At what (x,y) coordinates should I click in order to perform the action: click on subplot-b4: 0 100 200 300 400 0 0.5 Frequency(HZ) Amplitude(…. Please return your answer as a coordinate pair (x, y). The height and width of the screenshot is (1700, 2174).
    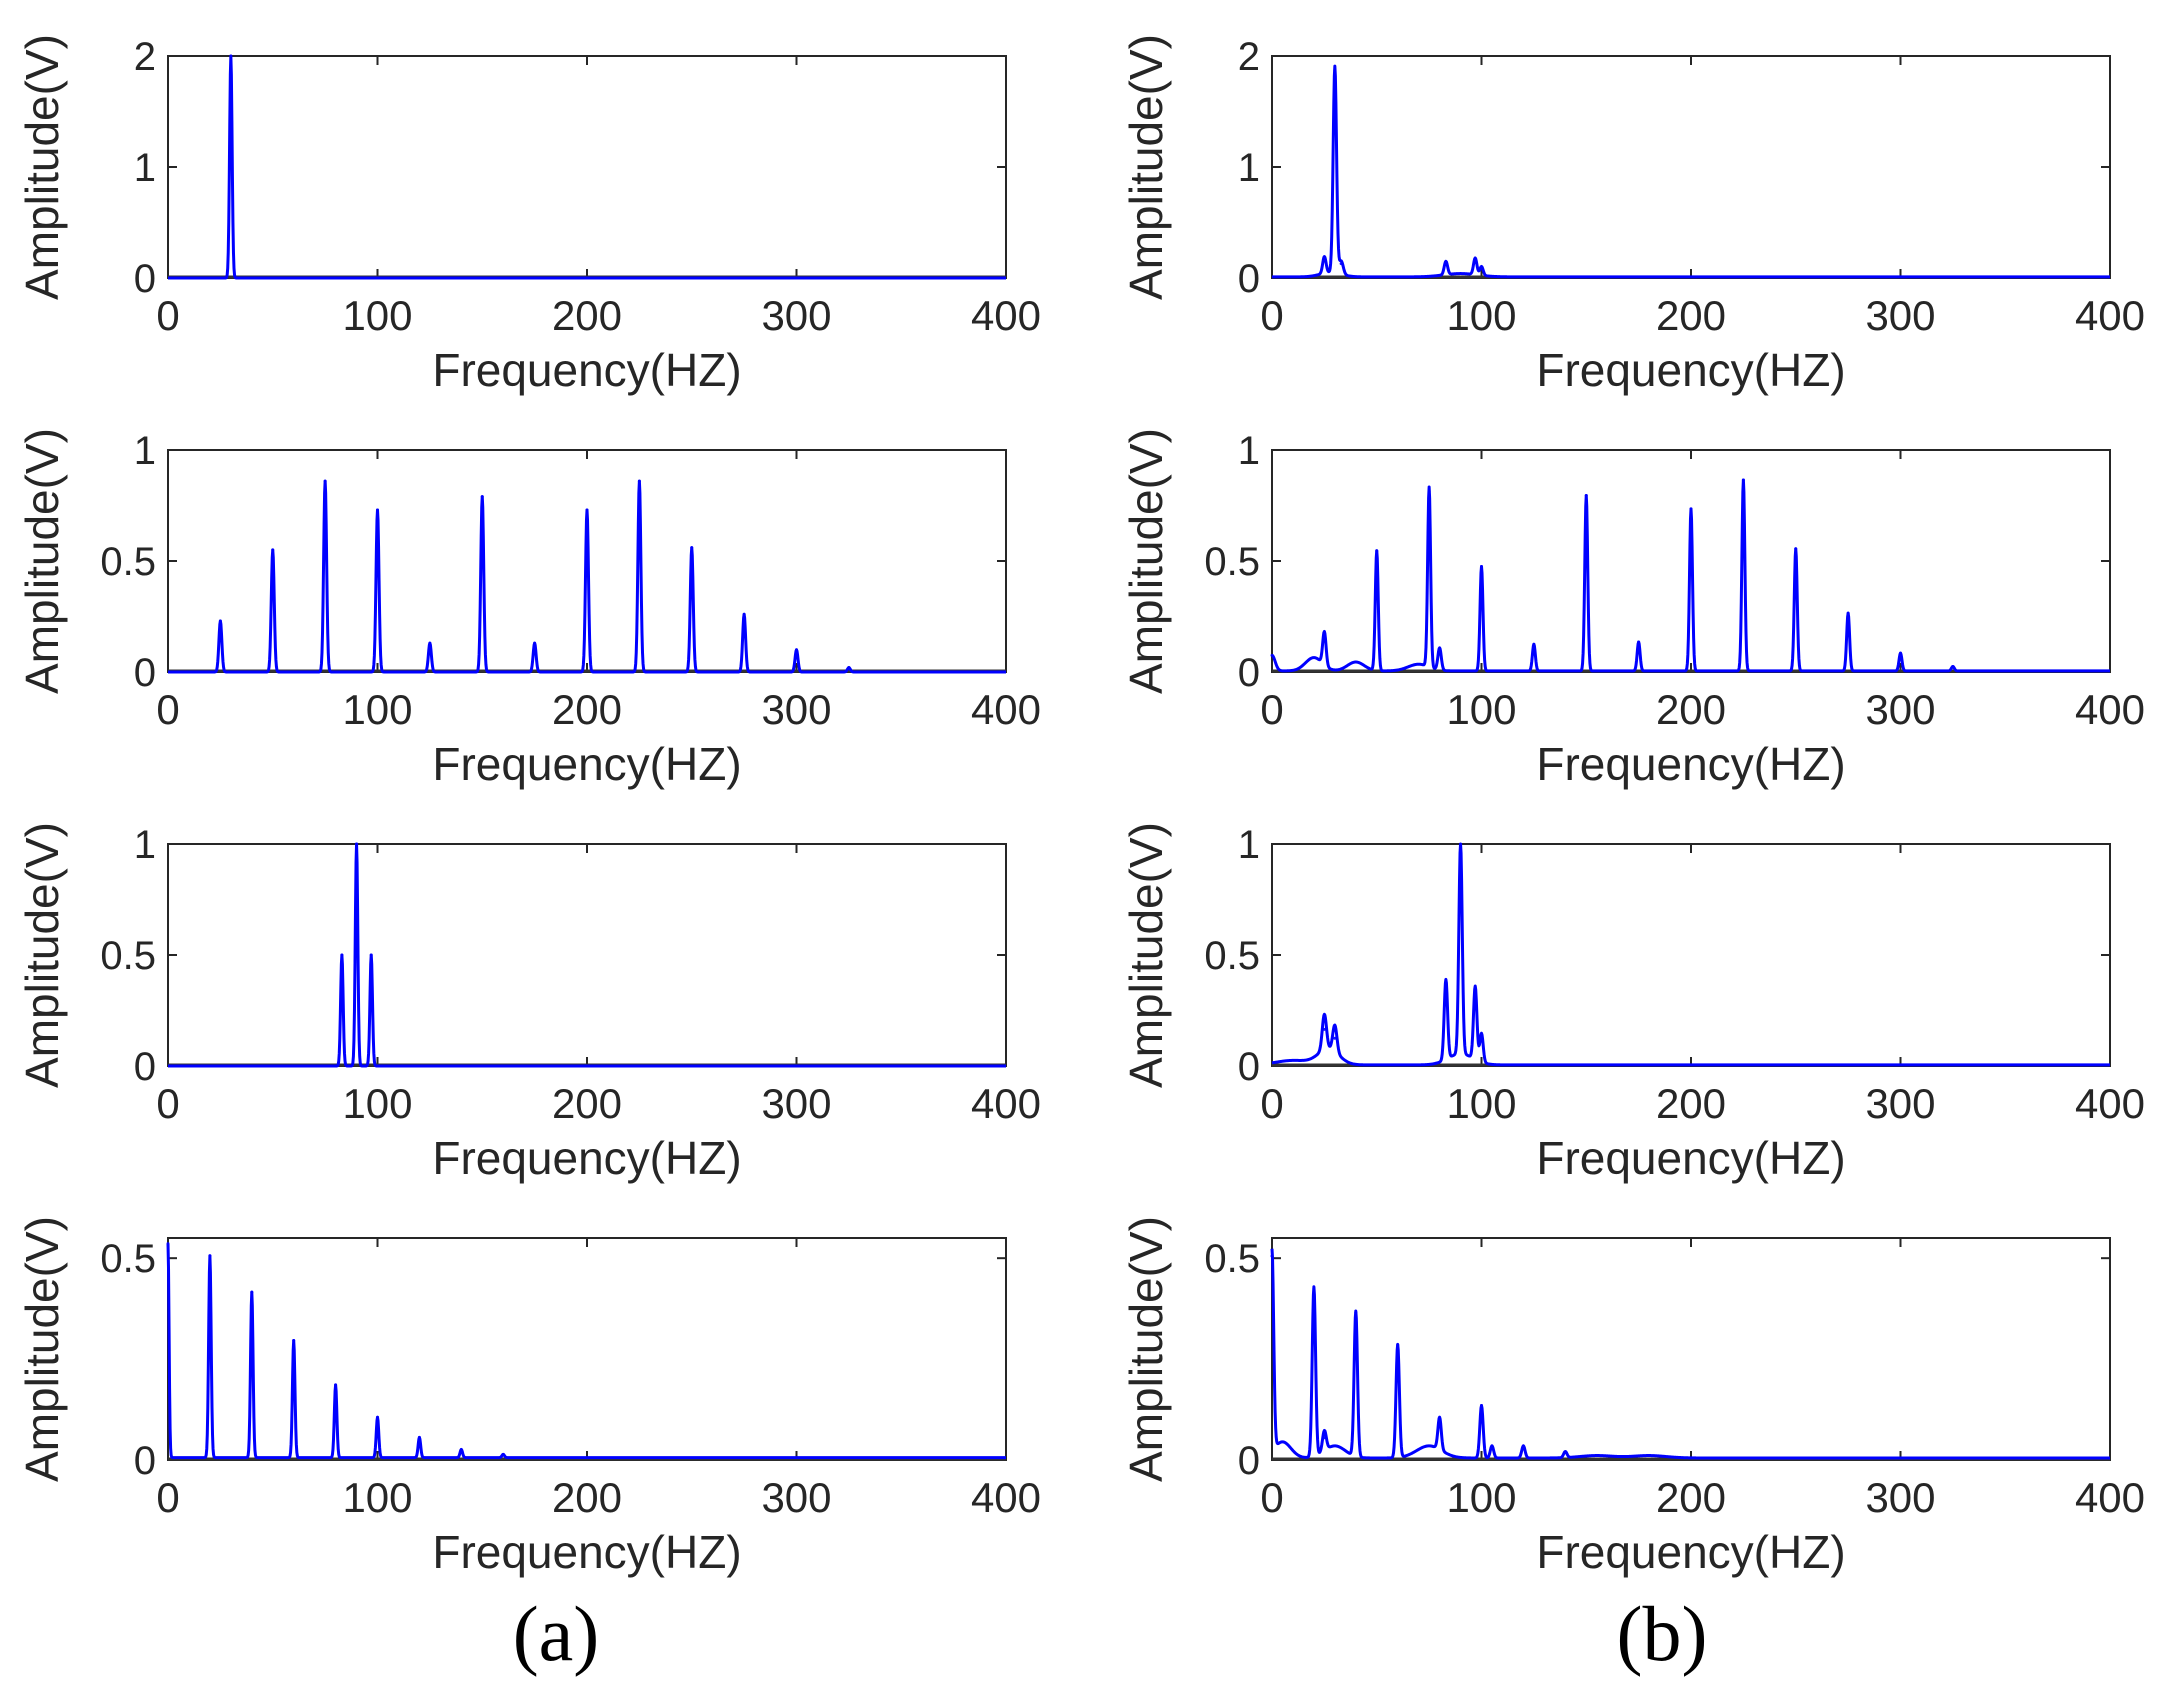
    Looking at the image, I should click on (1632, 1397).